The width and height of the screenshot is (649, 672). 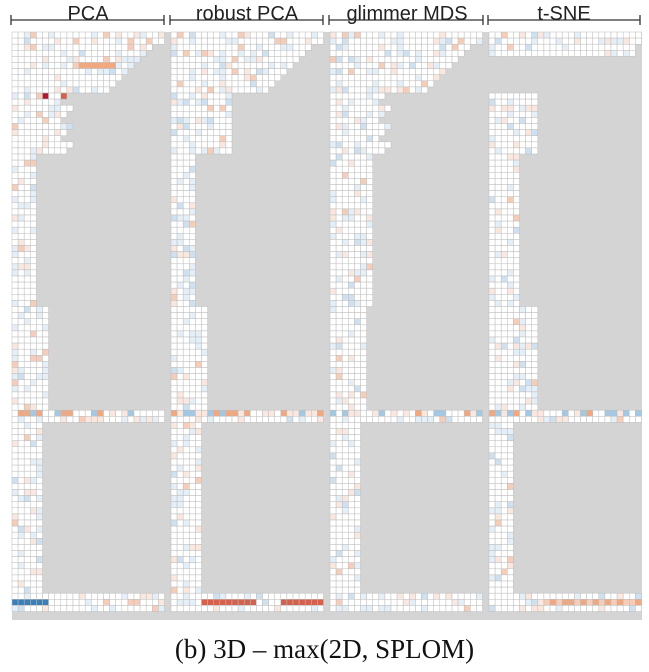 I want to click on column-labels: PCA robust PCA glimmer MDS t-SNE, so click(x=328, y=14).